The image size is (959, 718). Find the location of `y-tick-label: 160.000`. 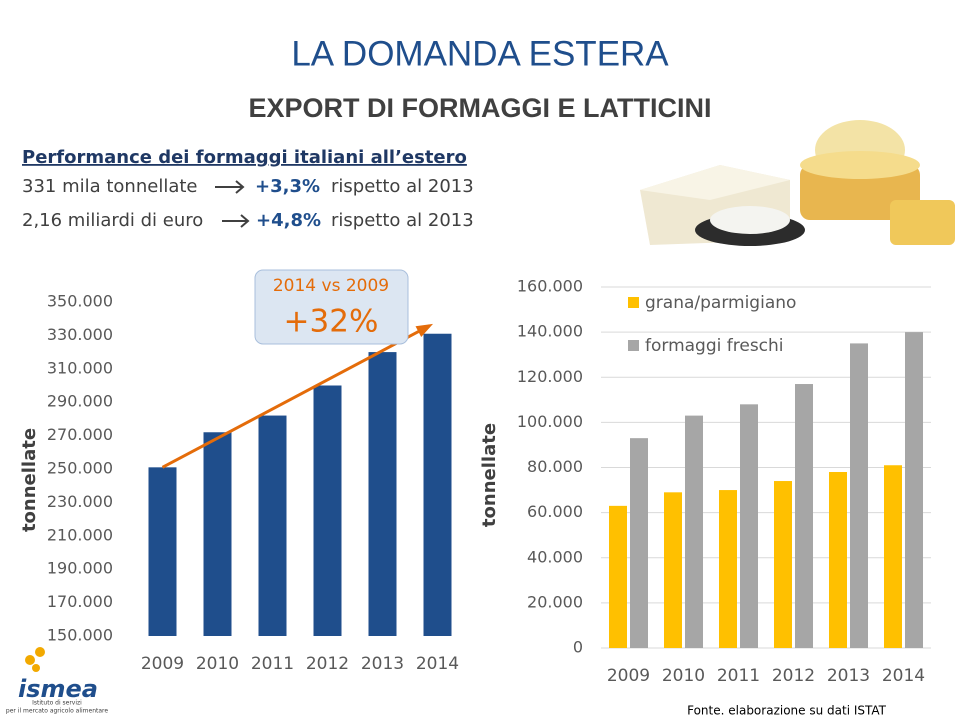

y-tick-label: 160.000 is located at coordinates (550, 286).